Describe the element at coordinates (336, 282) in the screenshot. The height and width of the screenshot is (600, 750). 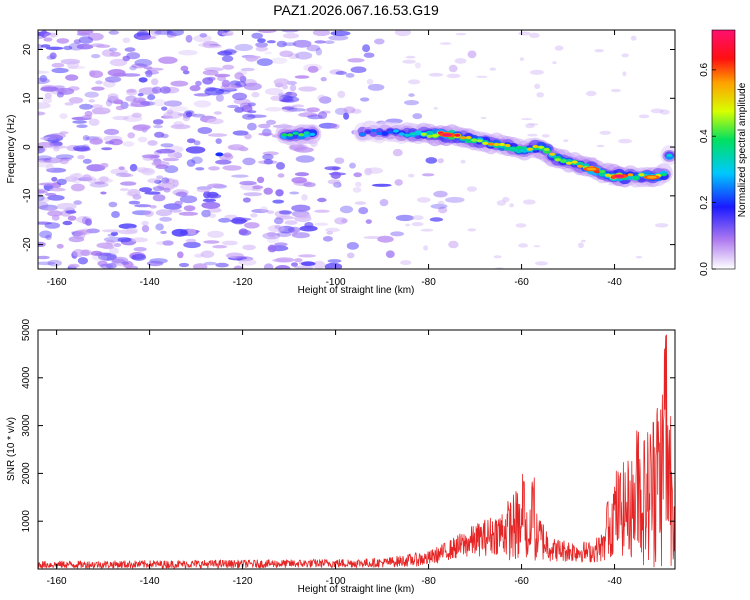
I see `x-tick-label: -100` at that location.